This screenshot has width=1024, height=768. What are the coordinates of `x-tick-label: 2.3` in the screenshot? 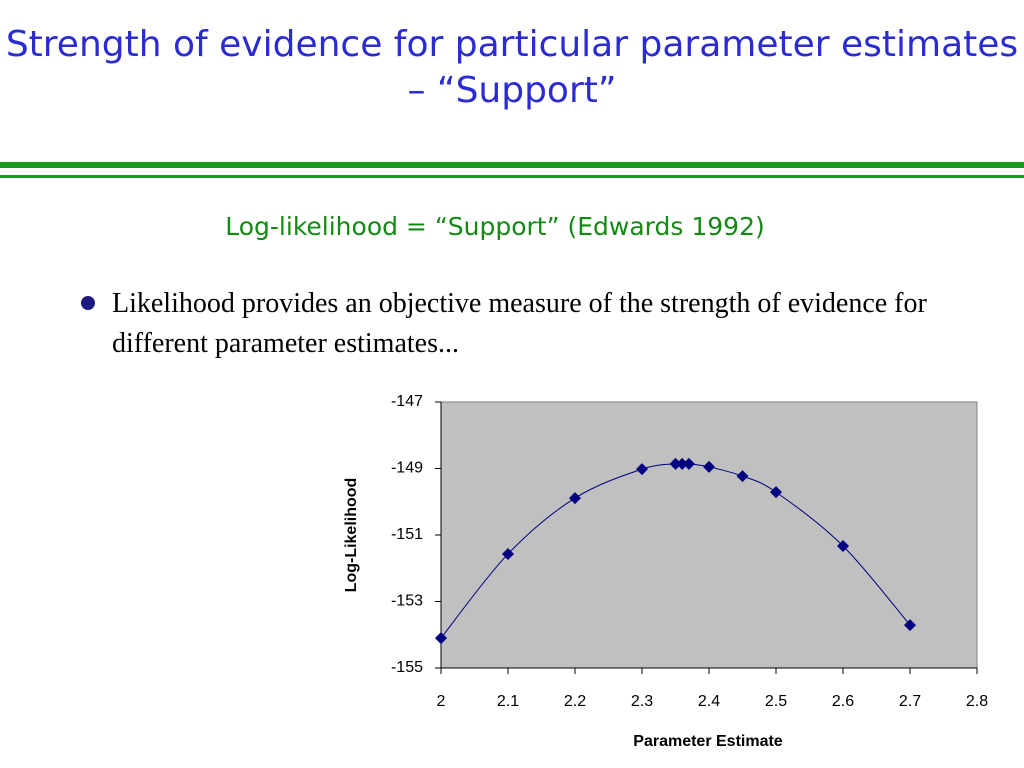 It's located at (642, 701).